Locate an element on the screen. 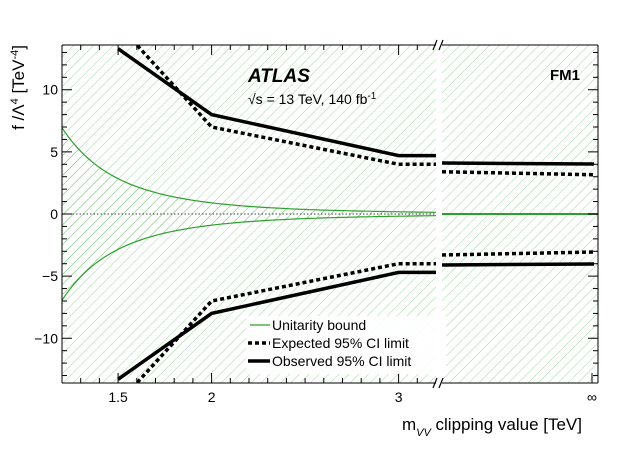 Image resolution: width=631 pixels, height=453 pixels. legend-label-expected: Expected 95% CI limit is located at coordinates (340, 343).